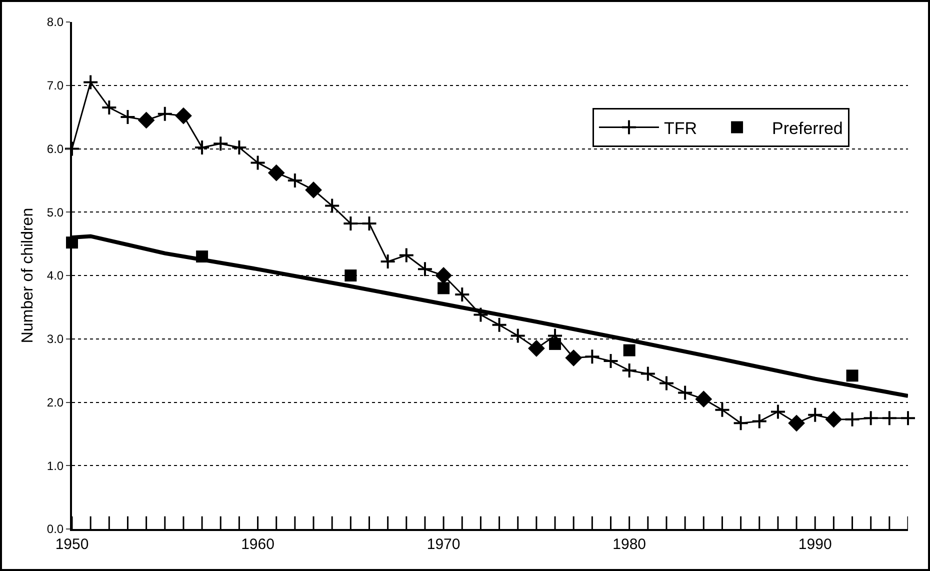 This screenshot has height=571, width=930. What do you see at coordinates (72, 544) in the screenshot?
I see `x-tick-label: 1950` at bounding box center [72, 544].